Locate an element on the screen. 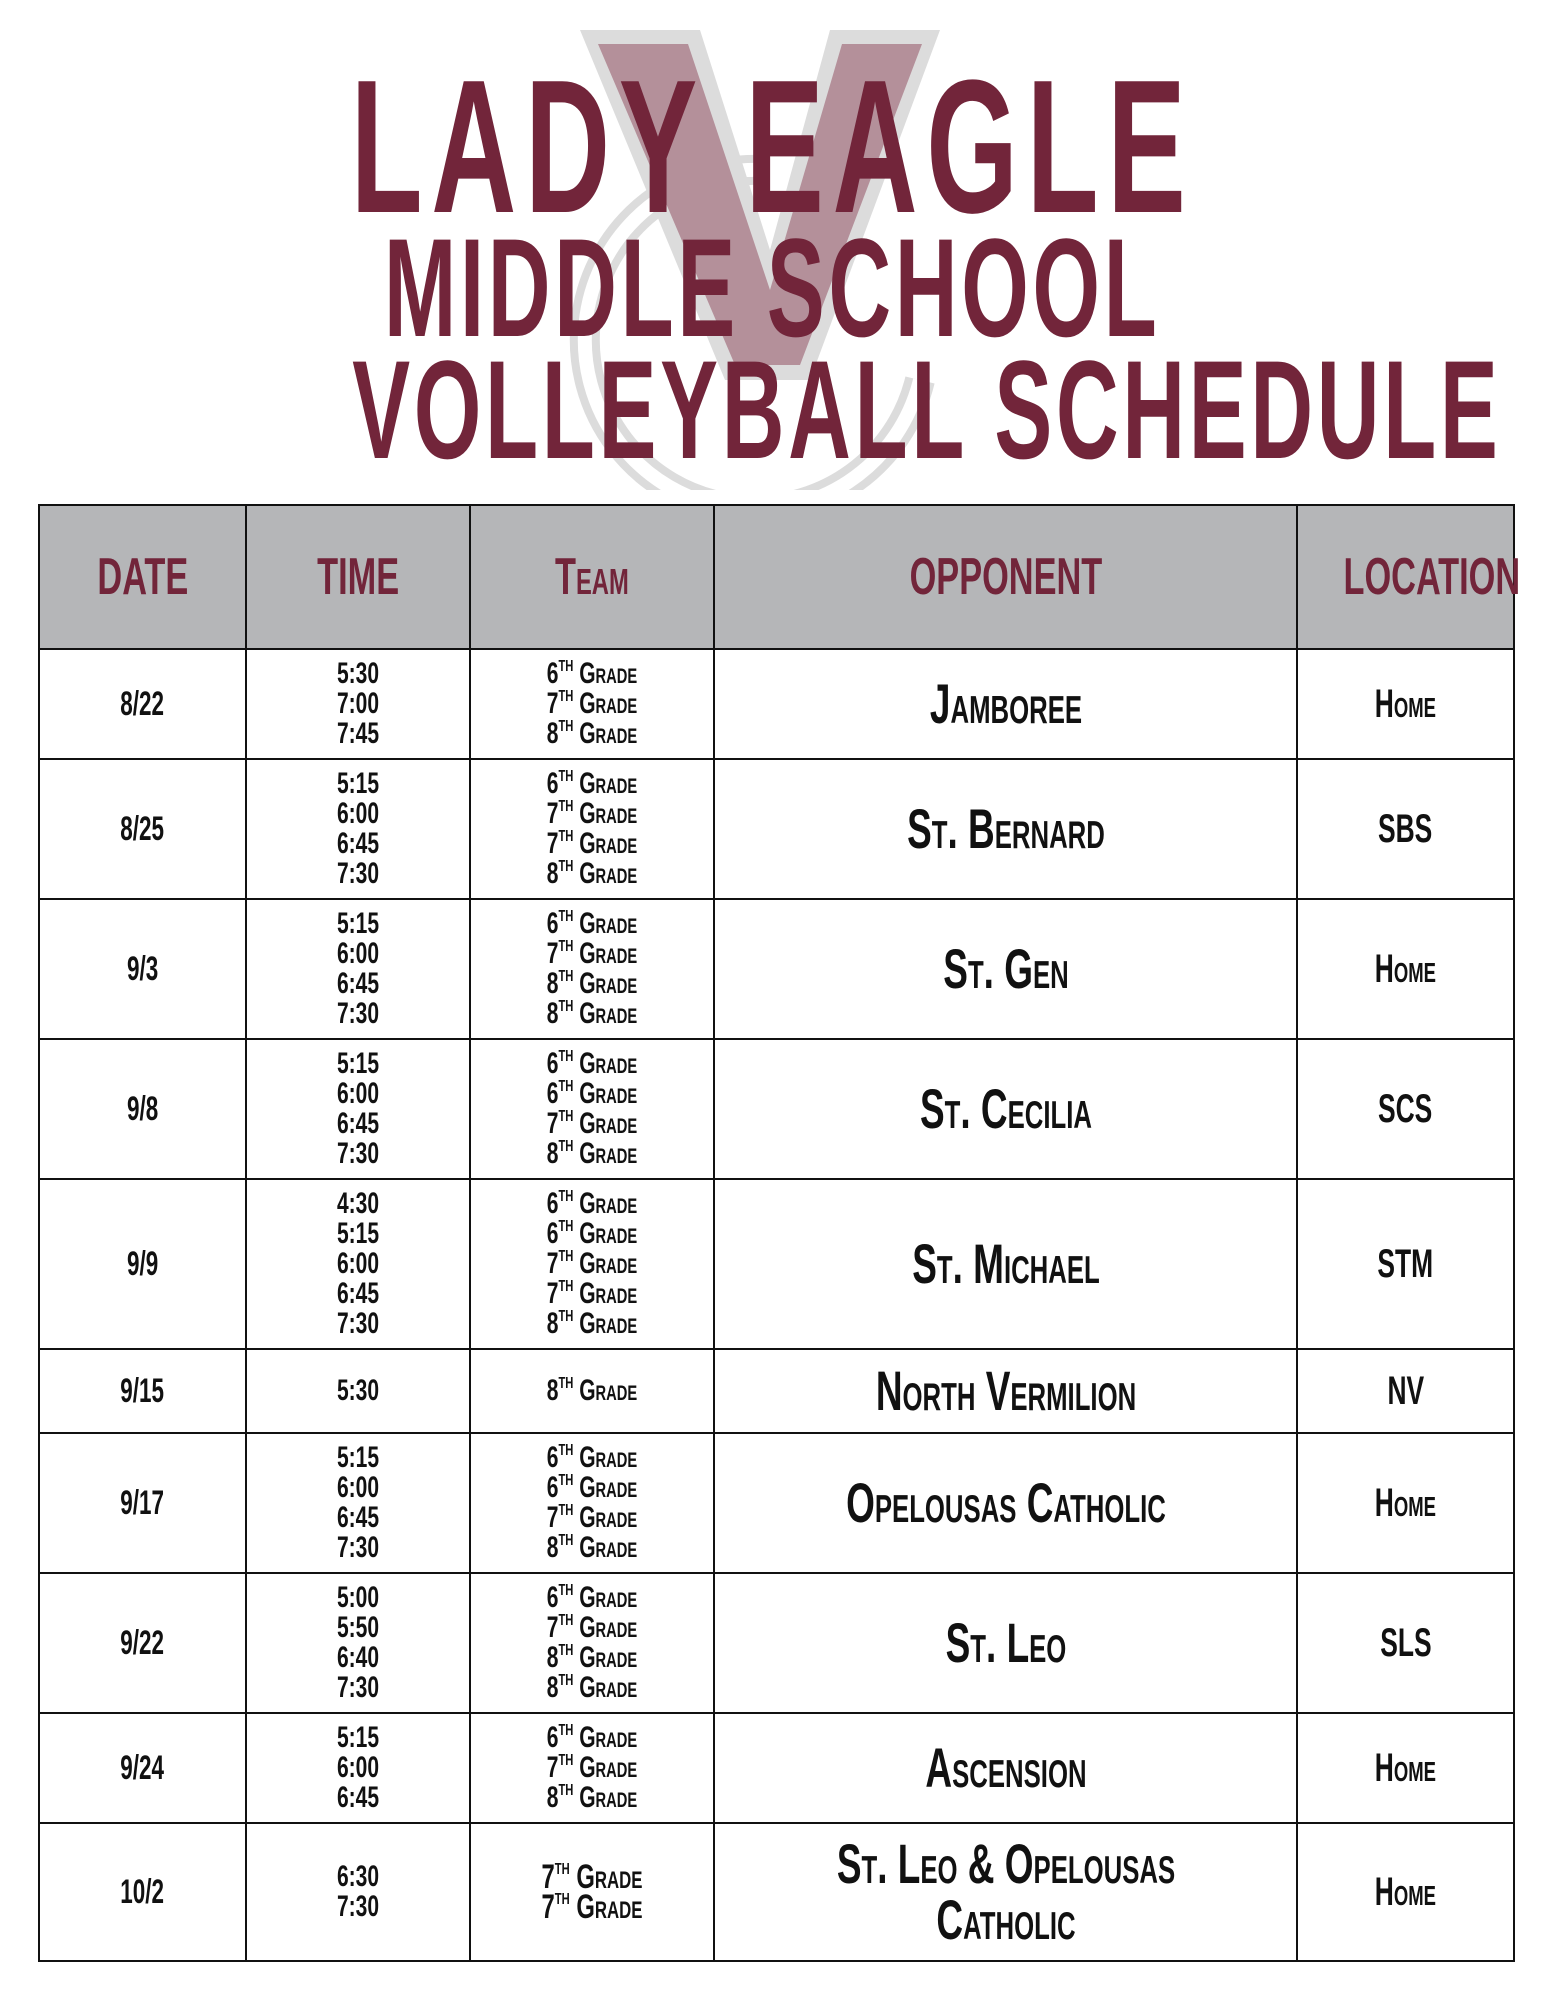 The height and width of the screenshot is (2000, 1545). date-cell: 9/3 is located at coordinates (142, 969).